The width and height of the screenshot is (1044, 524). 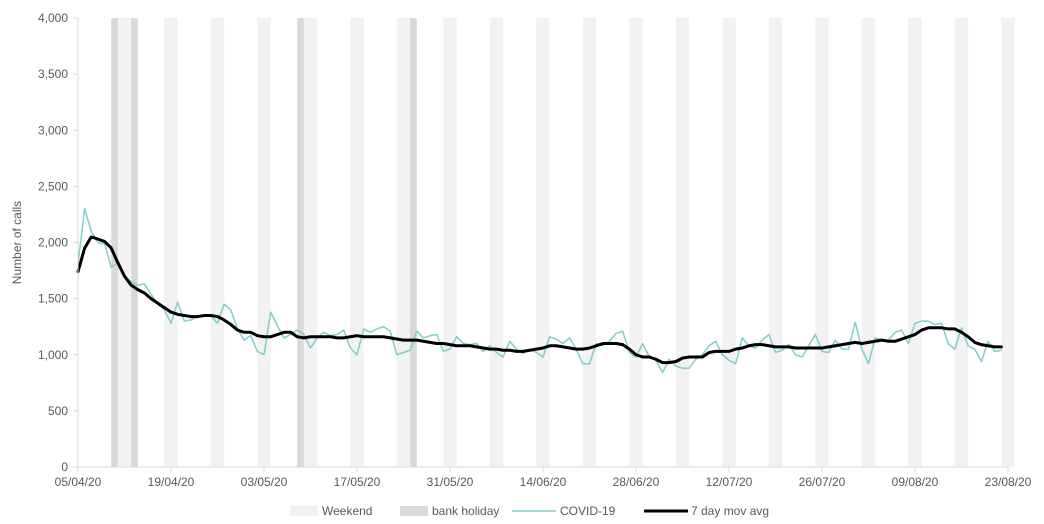 I want to click on x-tick-label: 05/04/20, so click(x=78, y=482).